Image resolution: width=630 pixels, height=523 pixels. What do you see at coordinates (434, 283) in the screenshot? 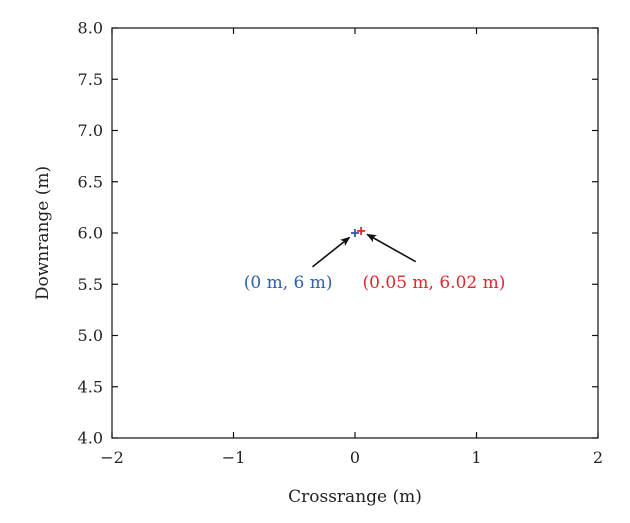
I see `annotation-label: (0.05 m, 6.02 m)` at bounding box center [434, 283].